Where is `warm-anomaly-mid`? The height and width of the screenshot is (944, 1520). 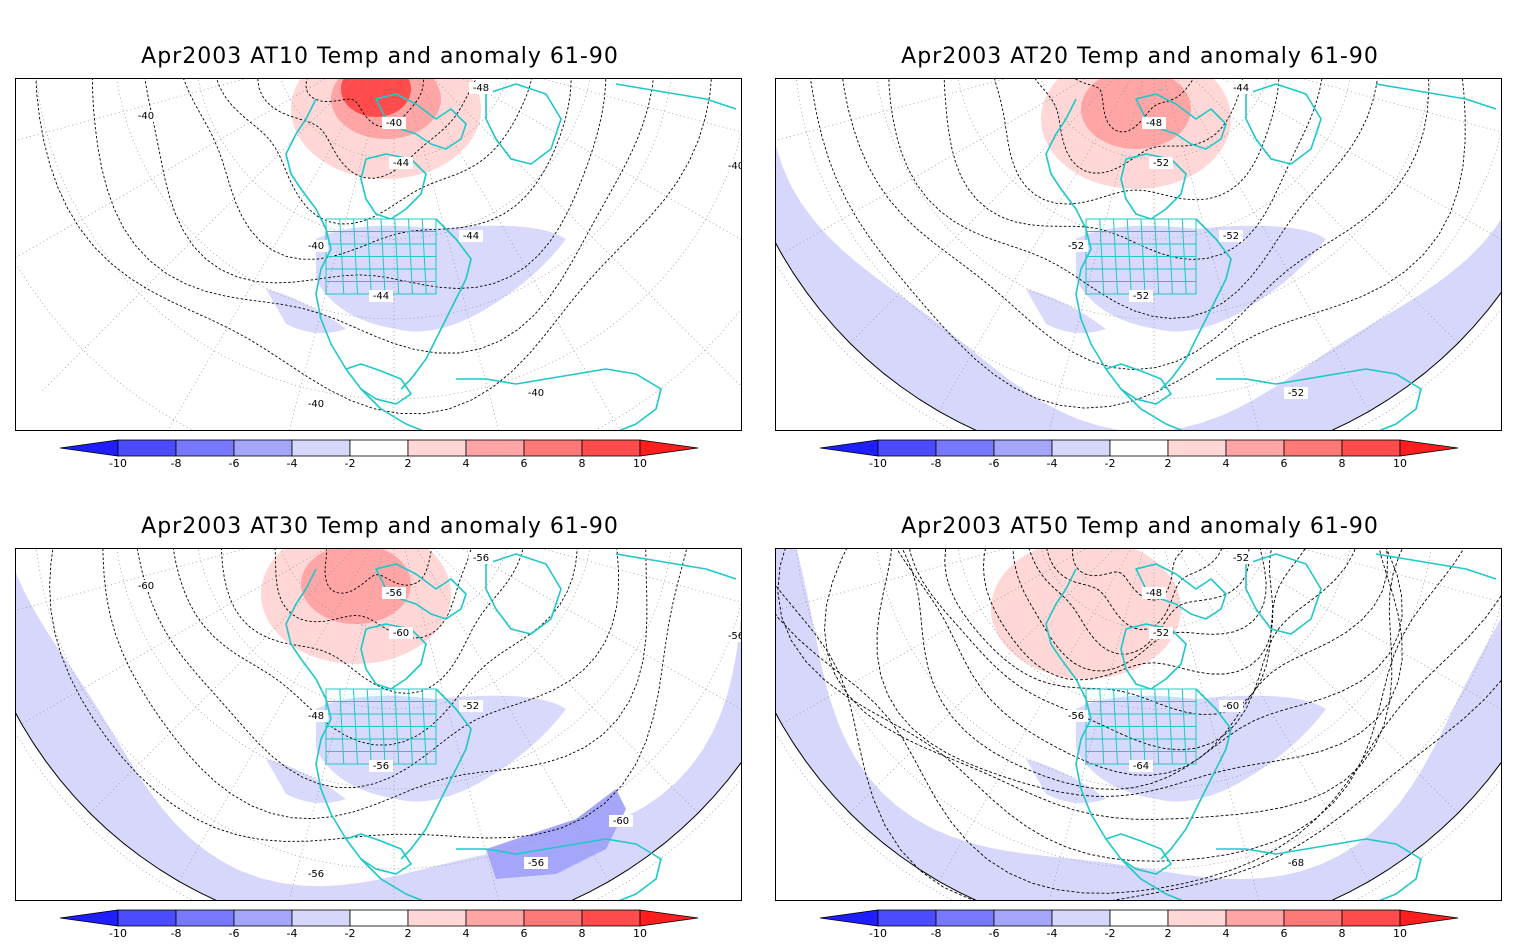
warm-anomaly-mid is located at coordinates (1136, 114).